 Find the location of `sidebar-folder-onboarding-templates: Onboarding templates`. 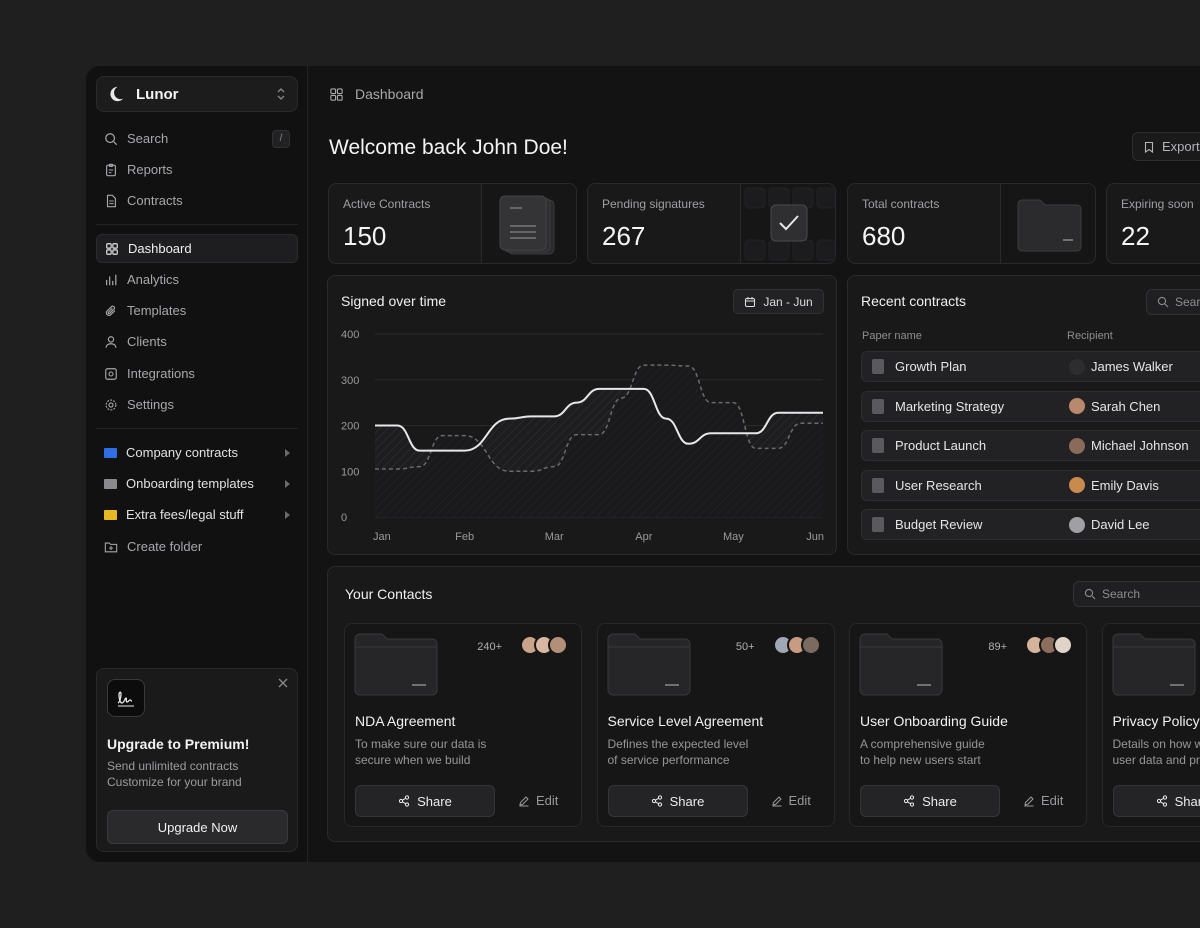

sidebar-folder-onboarding-templates: Onboarding templates is located at coordinates (197, 483).